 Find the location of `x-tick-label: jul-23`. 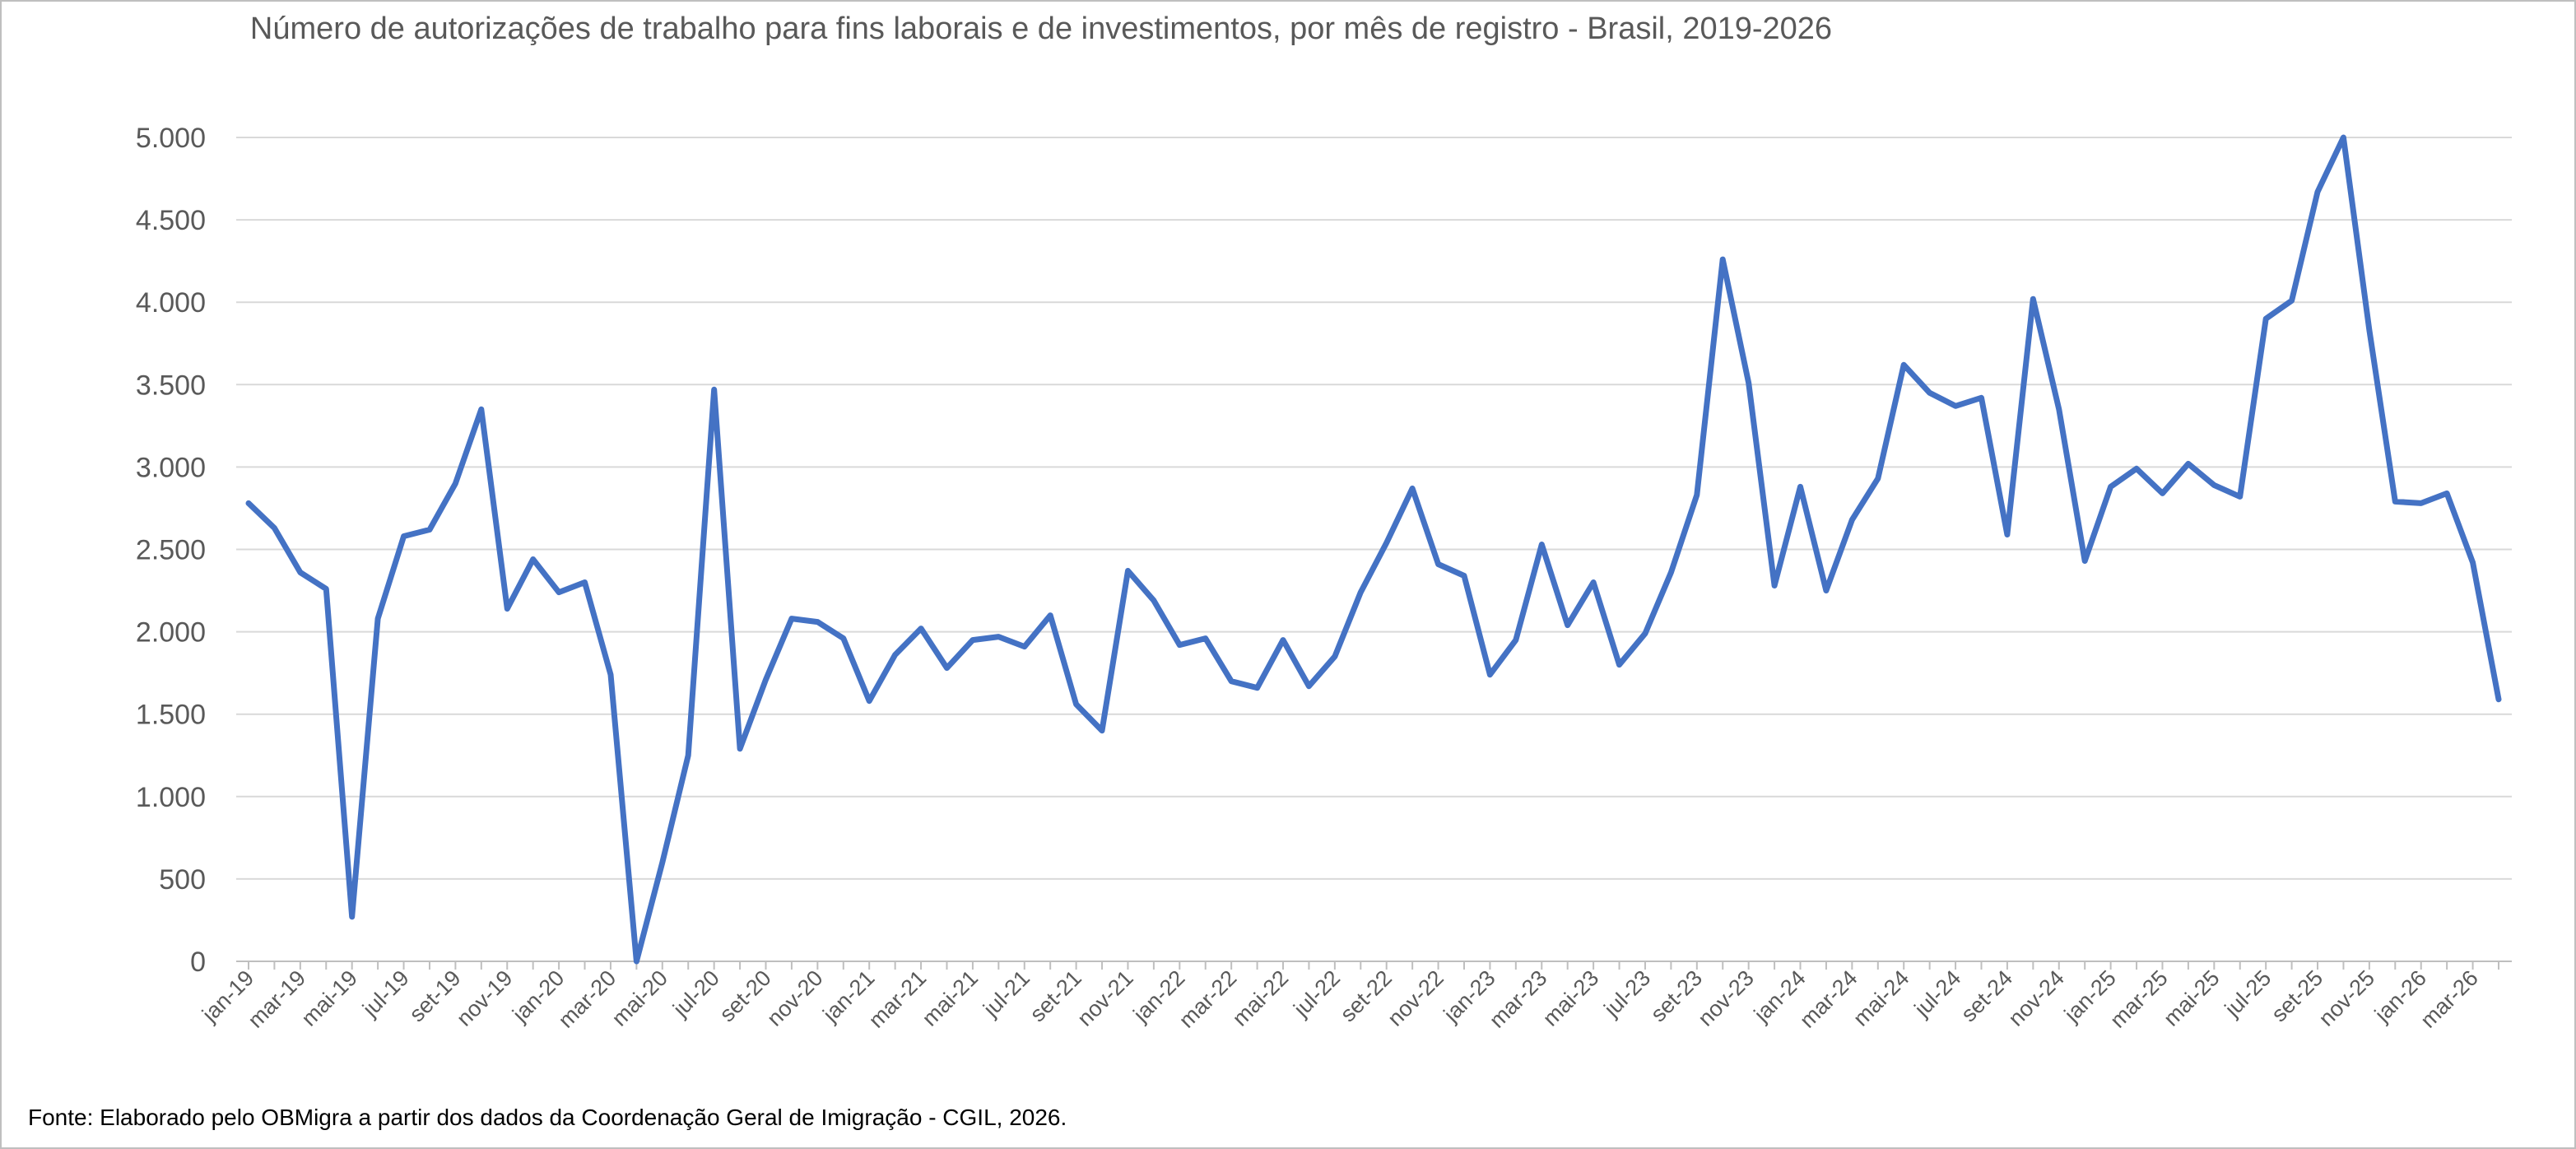

x-tick-label: jul-23 is located at coordinates (1627, 993).